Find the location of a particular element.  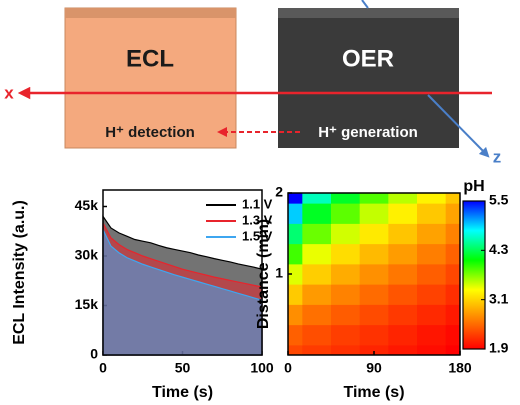

y-tick-label: 0 is located at coordinates (94, 354).